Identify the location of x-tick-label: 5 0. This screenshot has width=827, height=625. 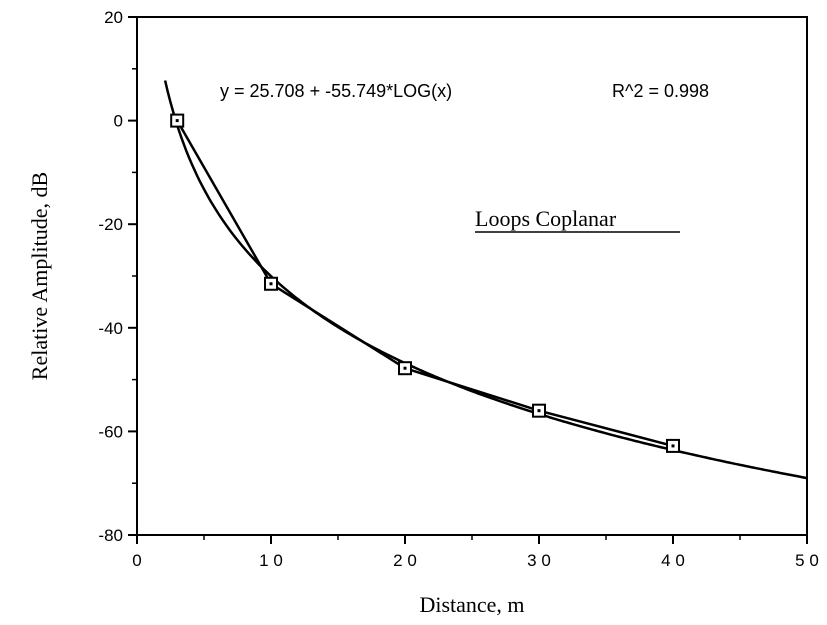
(807, 560).